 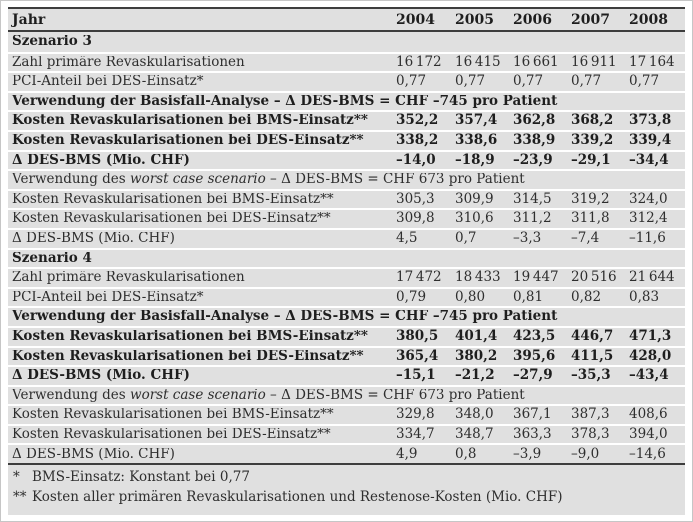 I want to click on cell-value: 309,9, so click(x=474, y=198).